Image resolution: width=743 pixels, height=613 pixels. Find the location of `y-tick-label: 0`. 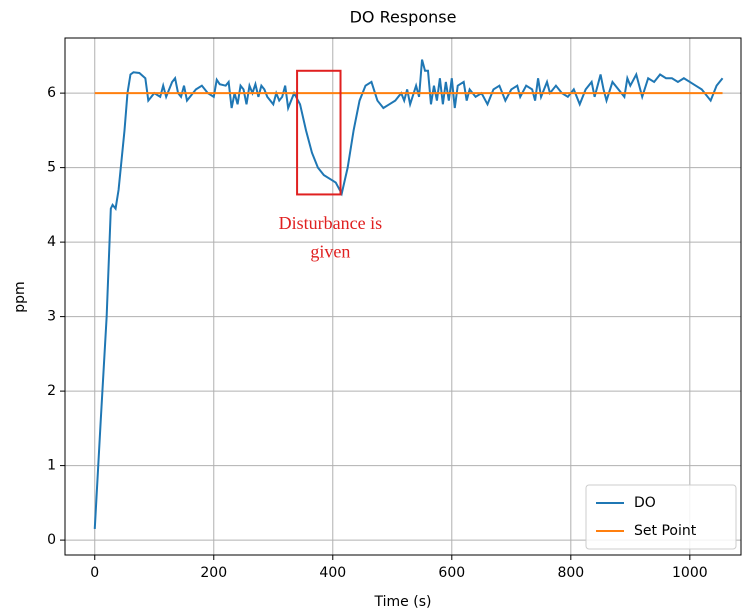

y-tick-label: 0 is located at coordinates (51, 540).